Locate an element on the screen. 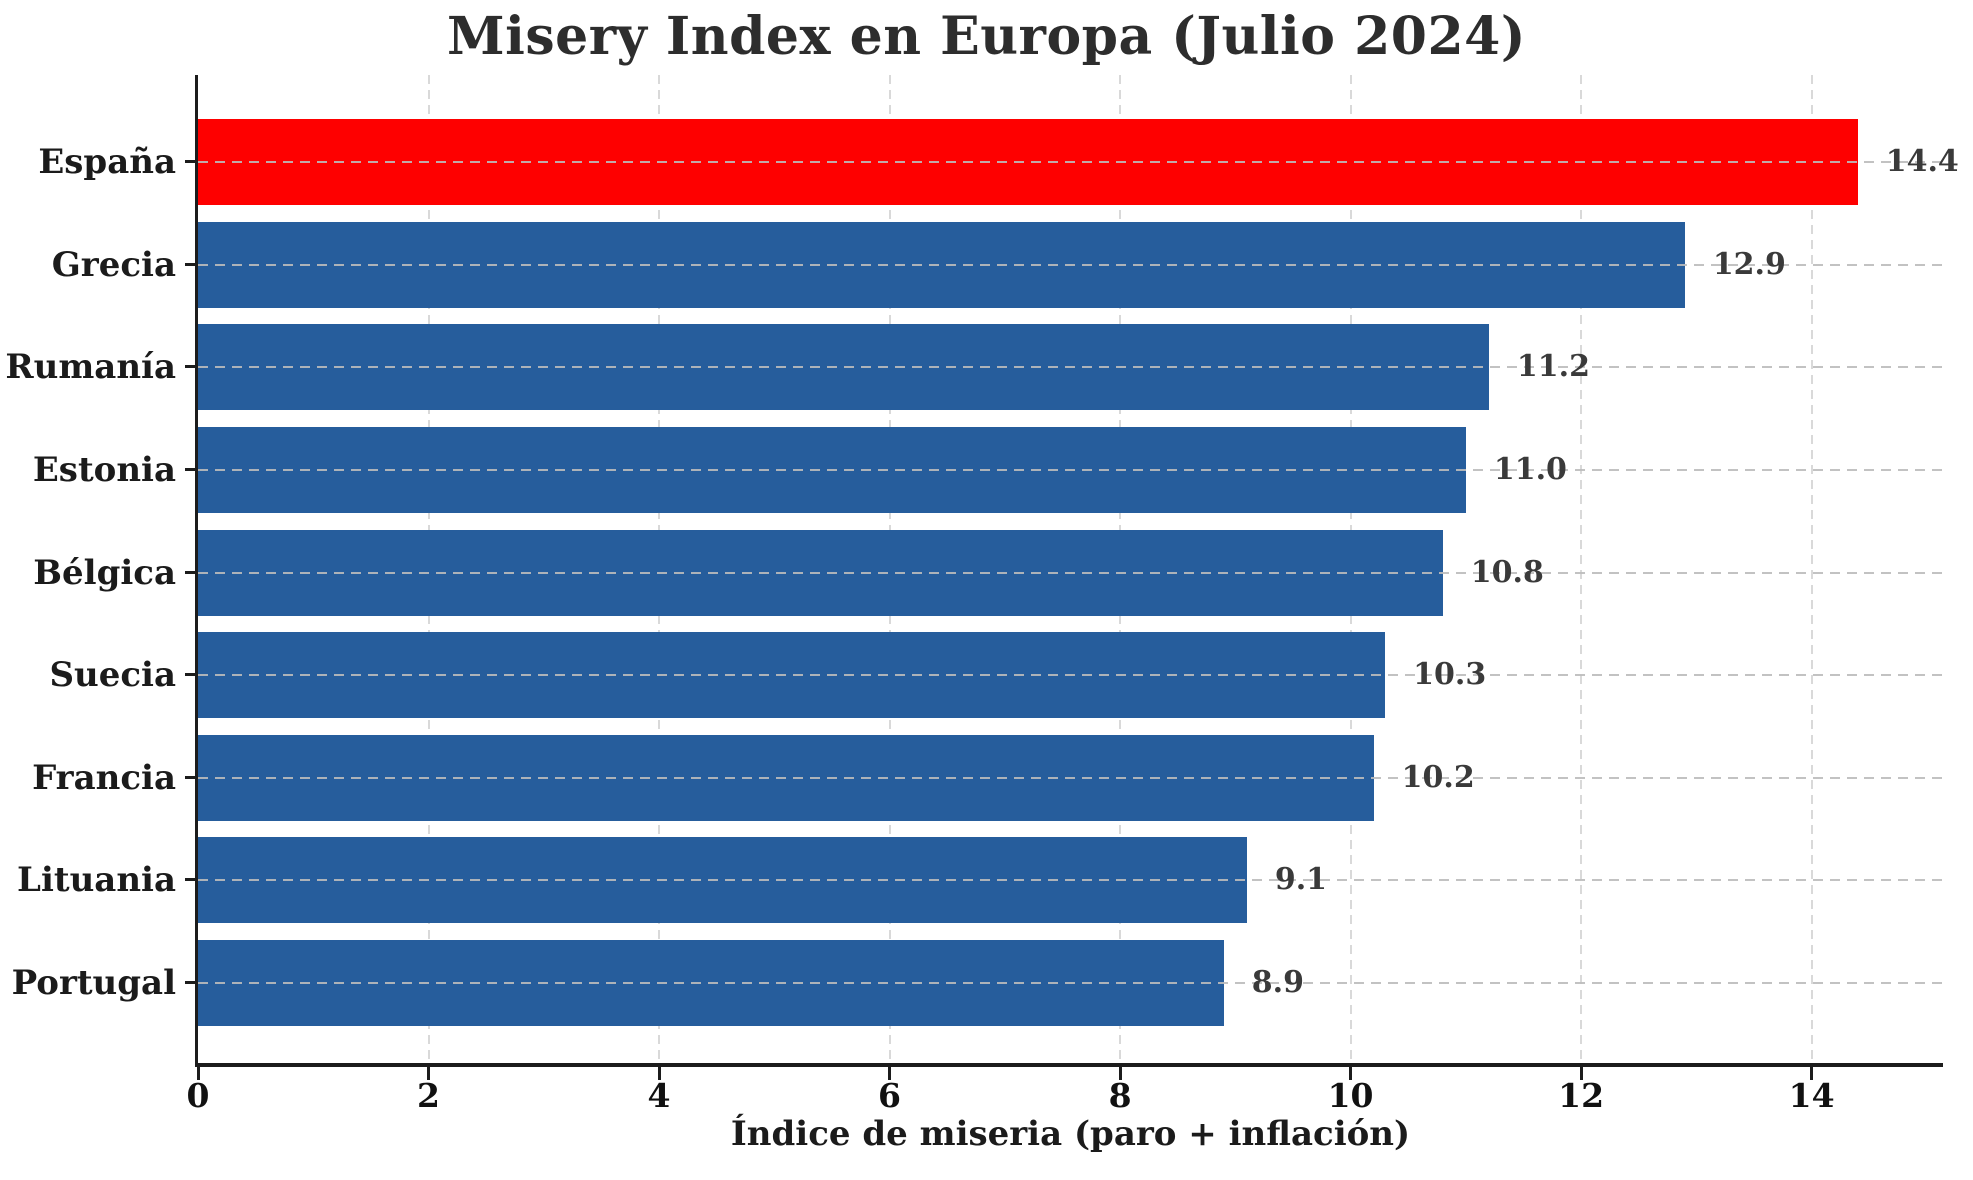 This screenshot has height=1180, width=1973. x-tick-label-12: 12 is located at coordinates (1581, 1095).